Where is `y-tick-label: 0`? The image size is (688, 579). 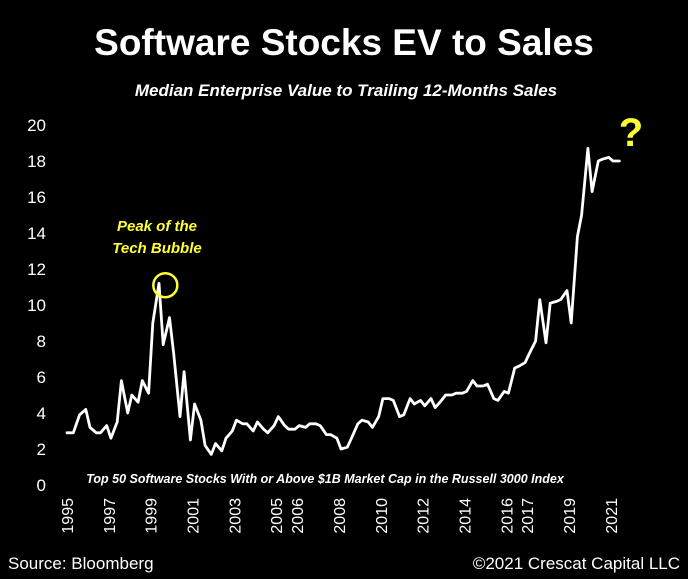
y-tick-label: 0 is located at coordinates (41, 485).